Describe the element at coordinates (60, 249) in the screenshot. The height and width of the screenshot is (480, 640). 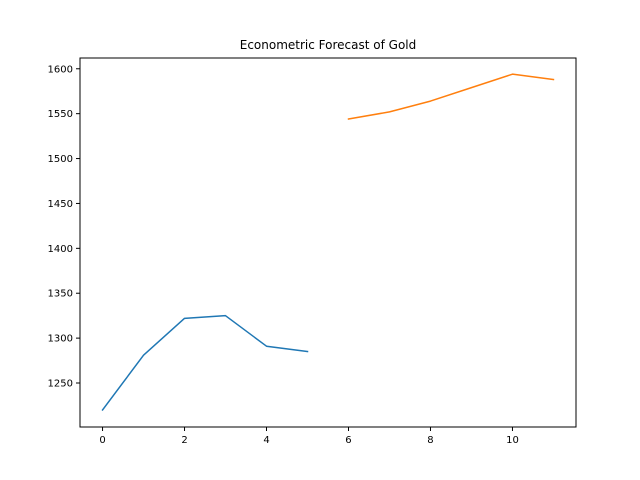
I see `y-tick-label: 1400` at that location.